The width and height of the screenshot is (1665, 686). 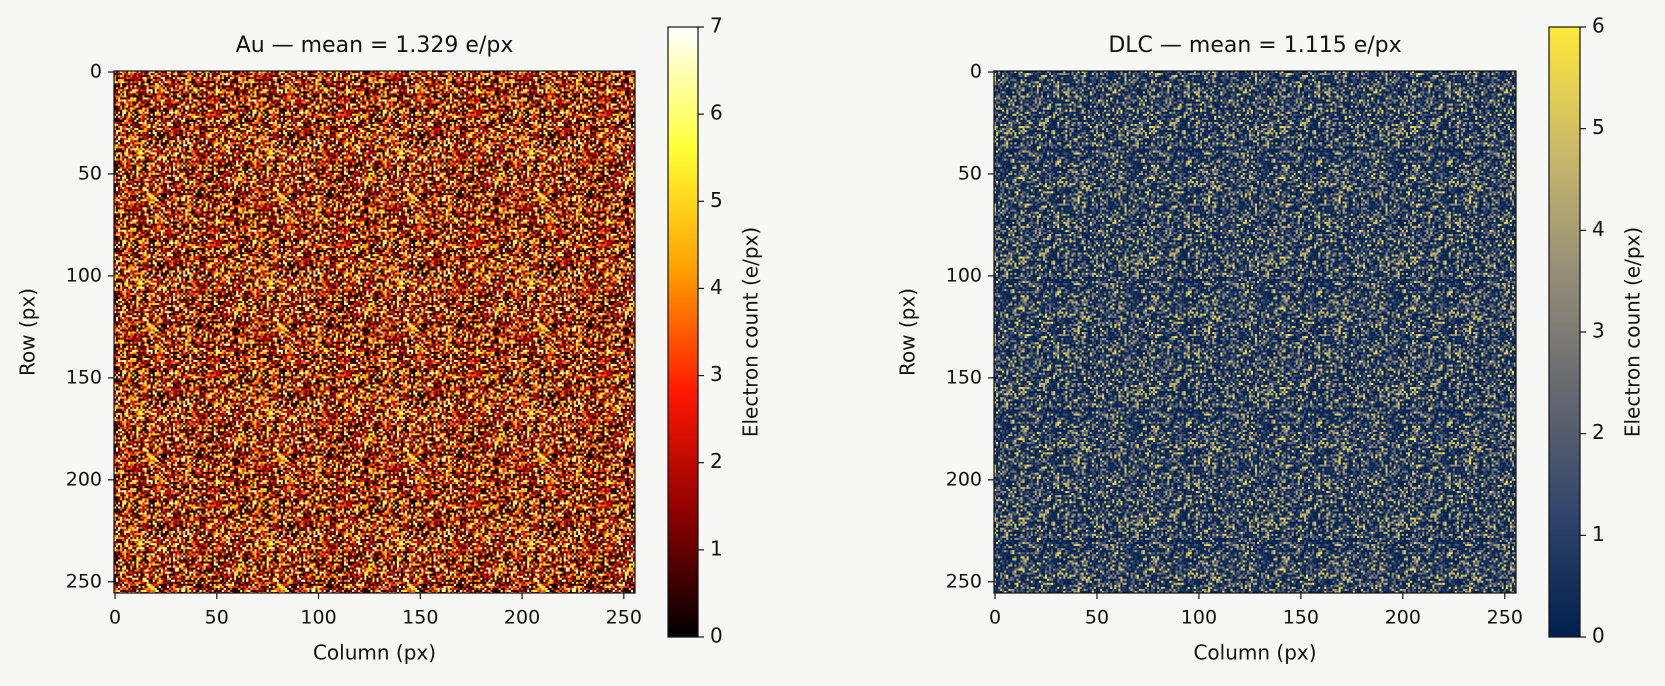 I want to click on title: DLC — mean = 1.115 e/px, so click(x=1254, y=45).